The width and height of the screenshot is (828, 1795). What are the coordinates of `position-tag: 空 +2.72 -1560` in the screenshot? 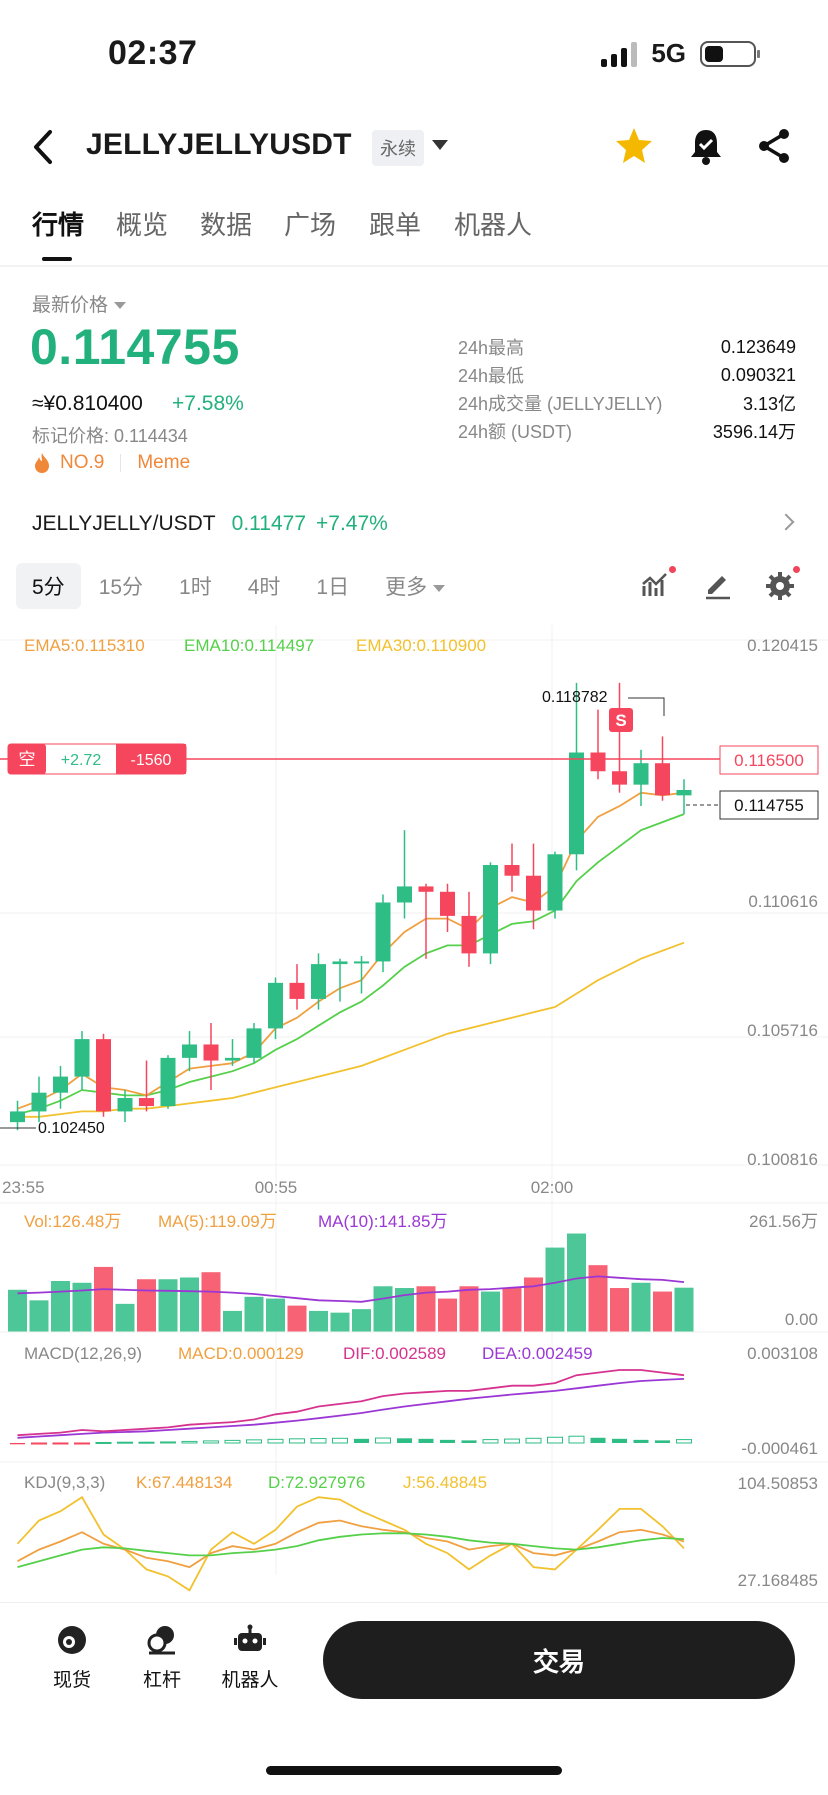 It's located at (97, 759).